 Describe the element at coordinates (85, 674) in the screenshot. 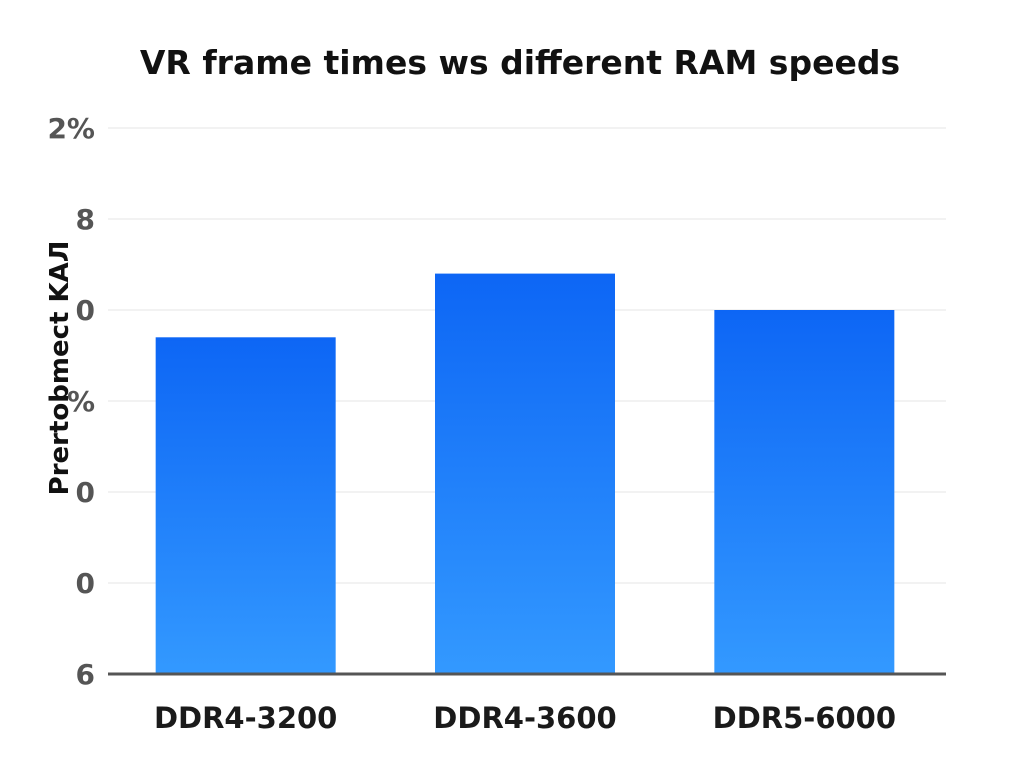

I see `y-tick-label: 6` at that location.